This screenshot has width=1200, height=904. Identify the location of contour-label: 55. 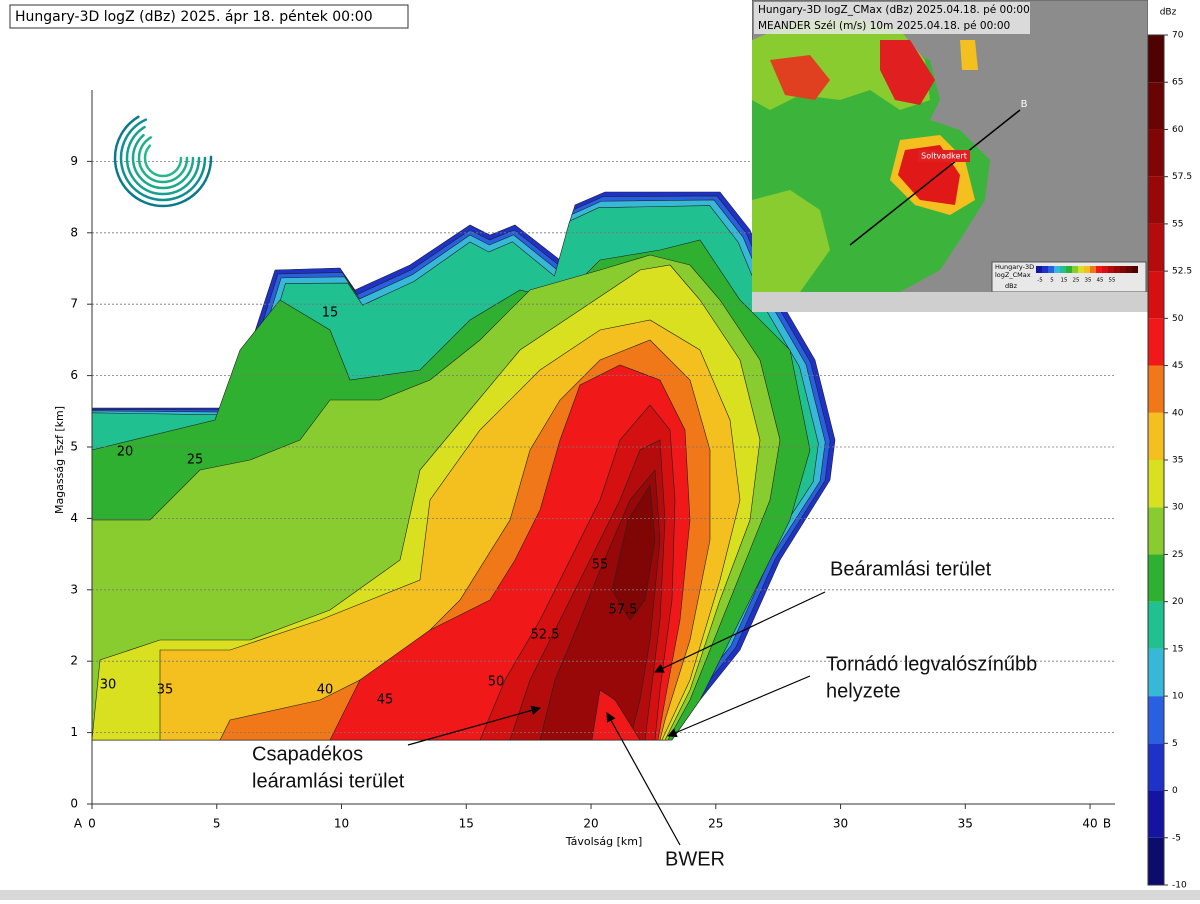
(600, 565).